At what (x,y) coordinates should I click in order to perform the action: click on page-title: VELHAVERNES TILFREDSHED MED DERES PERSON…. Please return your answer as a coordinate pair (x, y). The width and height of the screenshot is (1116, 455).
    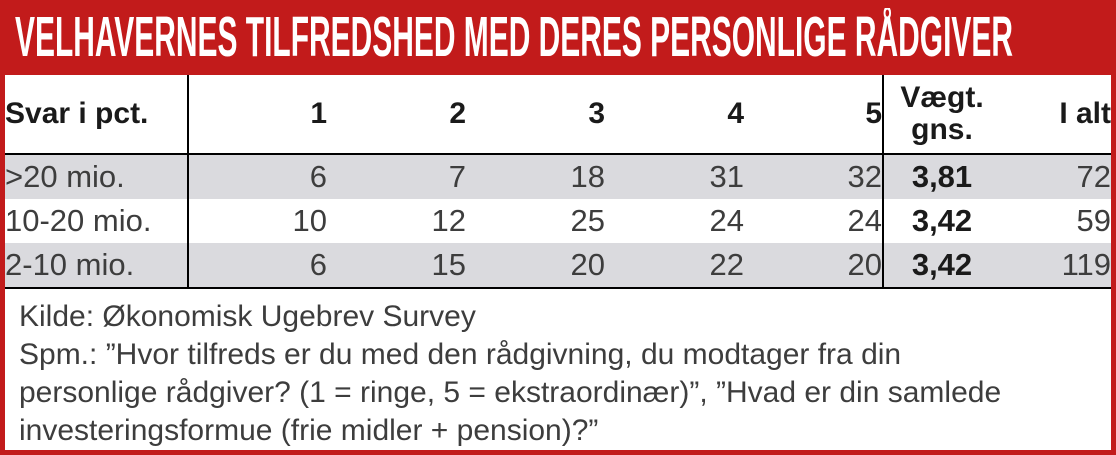
    Looking at the image, I should click on (514, 38).